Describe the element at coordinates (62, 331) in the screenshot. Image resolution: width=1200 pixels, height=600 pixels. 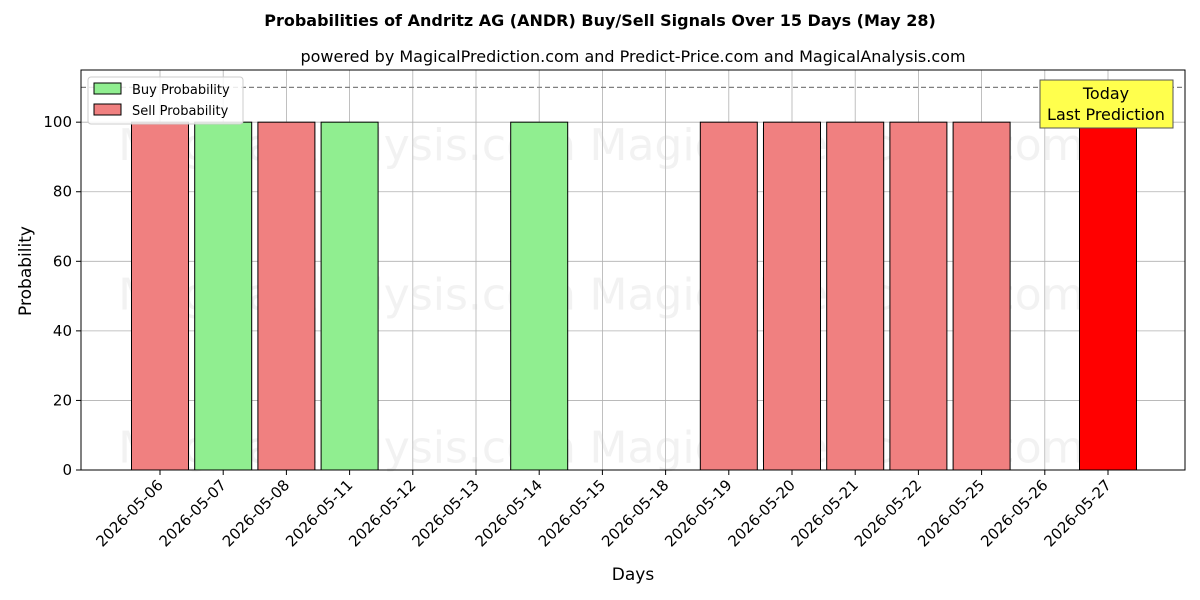
I see `y-tick-label: 40` at that location.